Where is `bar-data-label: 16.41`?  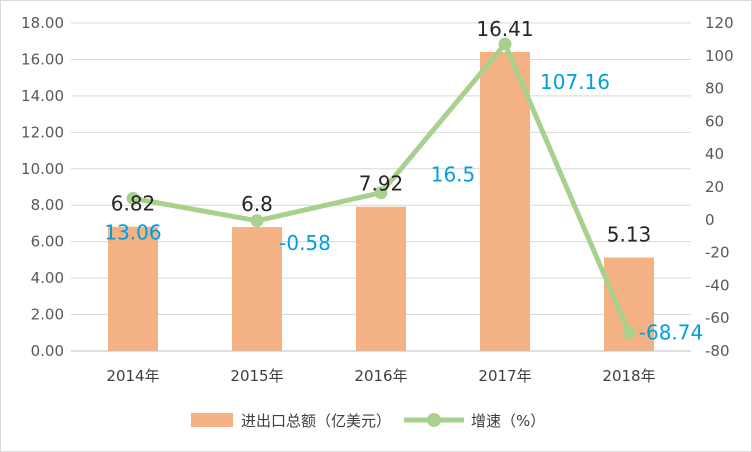
bar-data-label: 16.41 is located at coordinates (504, 29).